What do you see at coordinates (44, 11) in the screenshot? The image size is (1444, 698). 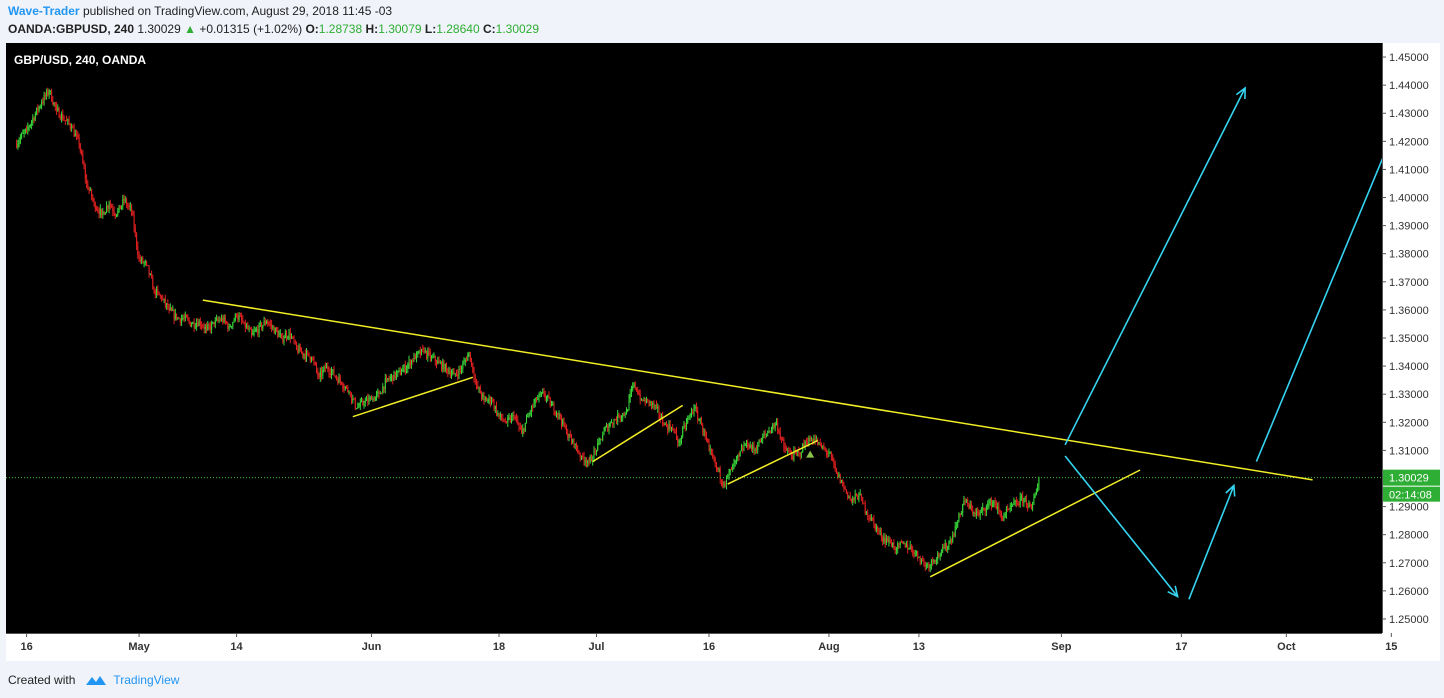 I see `author-name: Wave-Trader` at bounding box center [44, 11].